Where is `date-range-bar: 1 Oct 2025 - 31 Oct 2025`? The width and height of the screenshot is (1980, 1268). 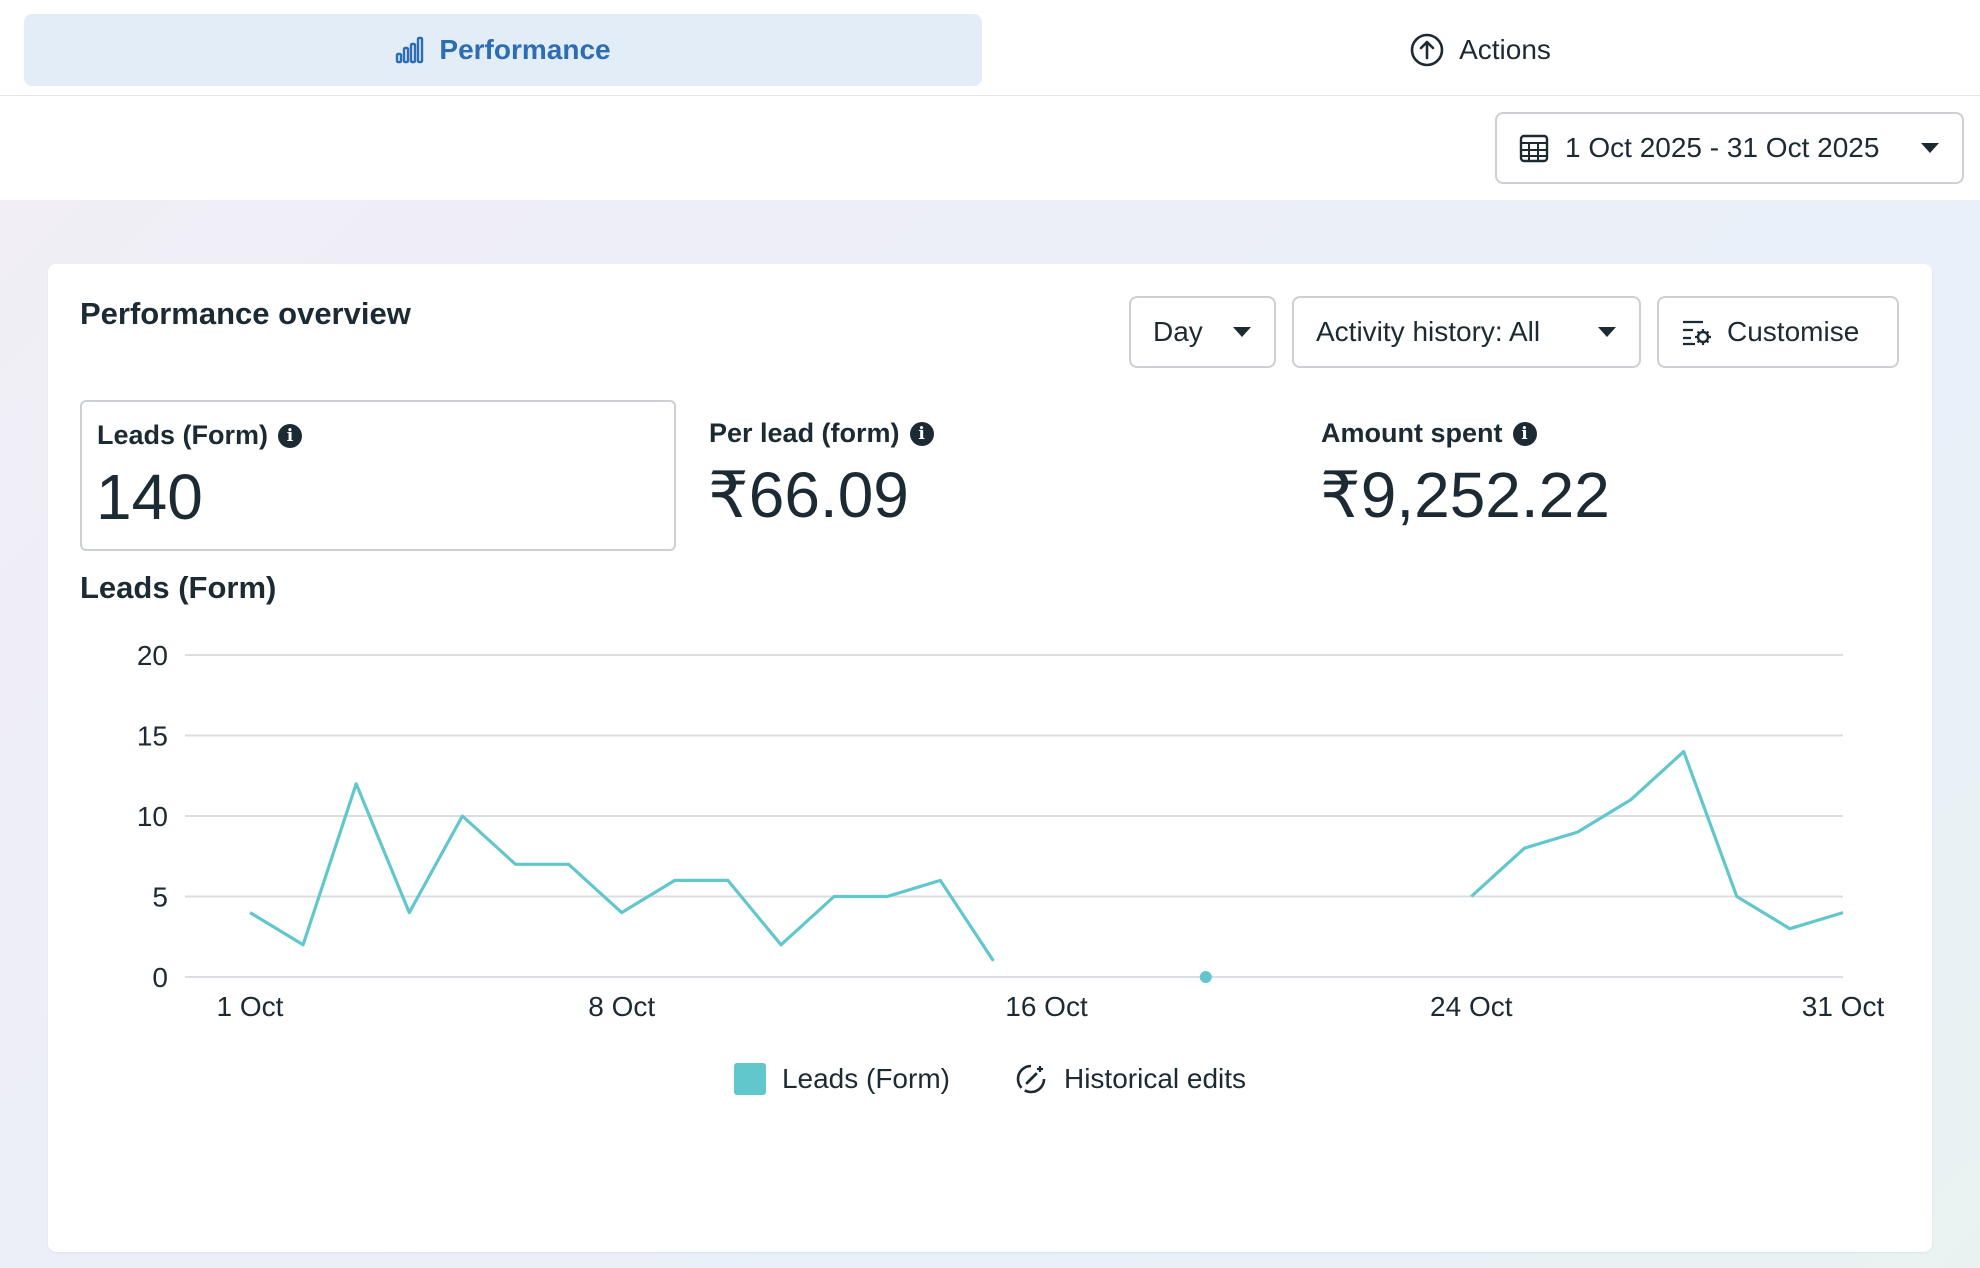
date-range-bar: 1 Oct 2025 - 31 Oct 2025 is located at coordinates (990, 148).